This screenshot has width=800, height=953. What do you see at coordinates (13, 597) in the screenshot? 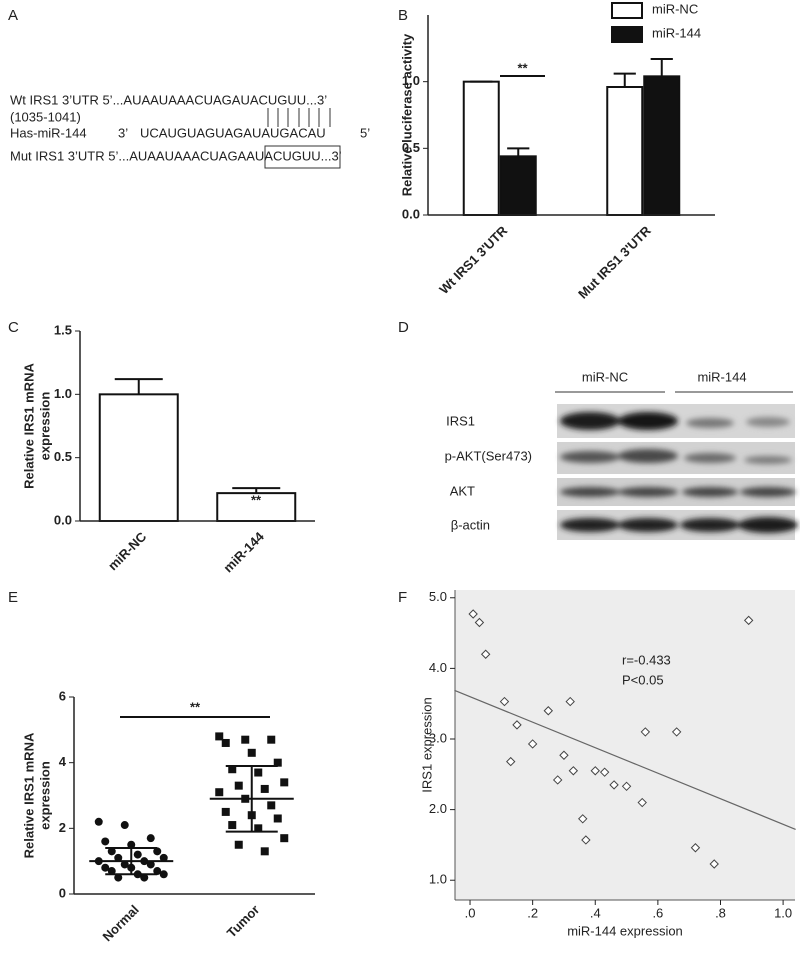
I see `panel-label: E` at bounding box center [13, 597].